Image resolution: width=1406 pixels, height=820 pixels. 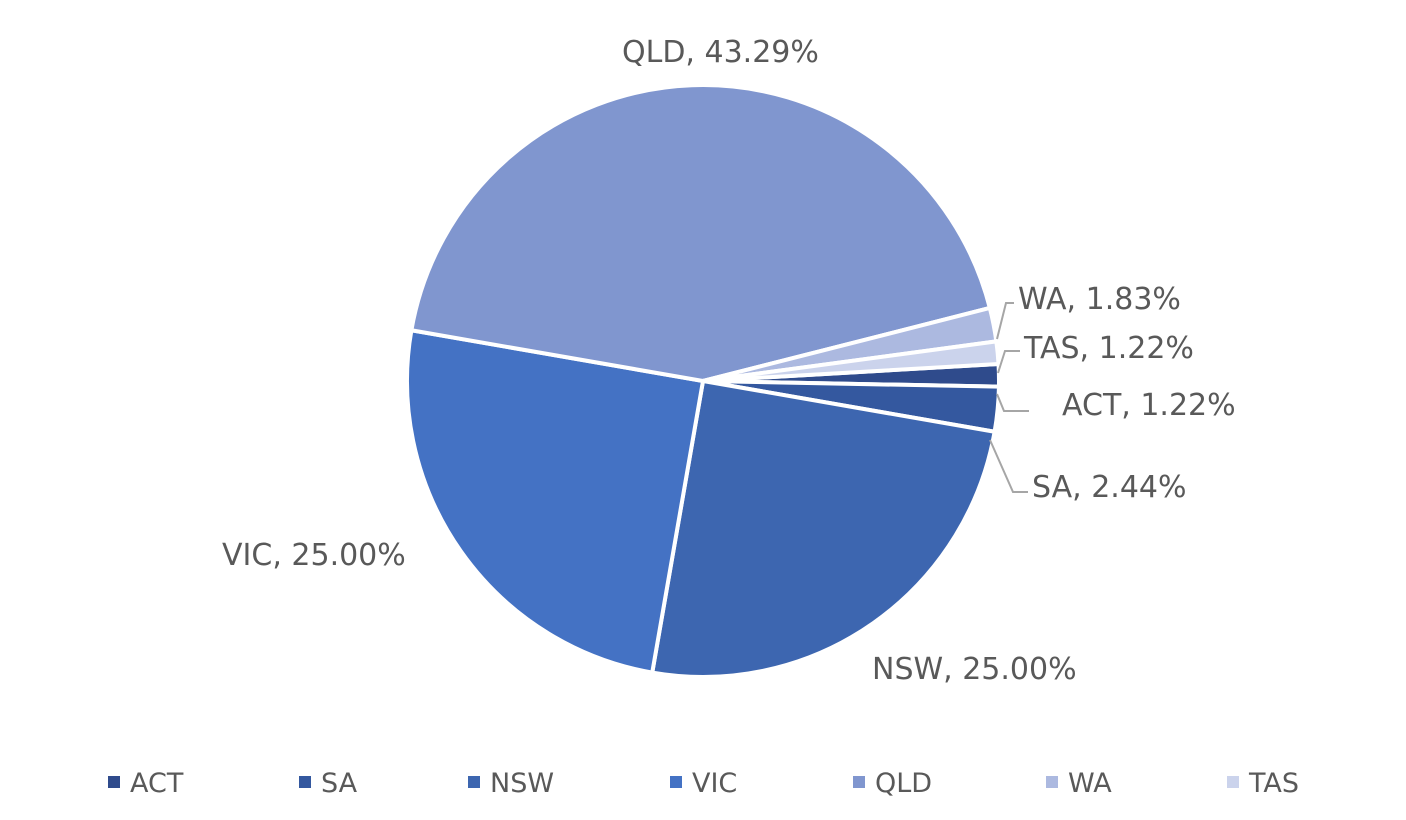 What do you see at coordinates (1109, 487) in the screenshot?
I see `slice-label-sa: SA, 2.44%` at bounding box center [1109, 487].